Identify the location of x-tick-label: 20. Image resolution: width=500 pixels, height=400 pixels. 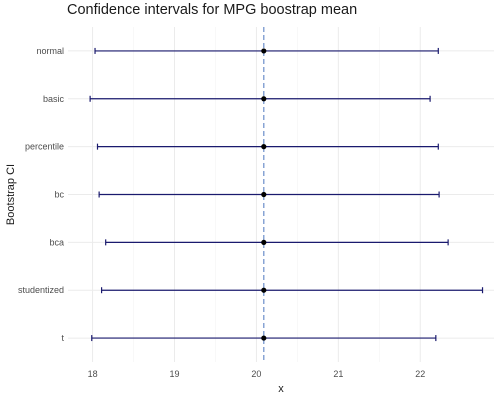
(256, 374).